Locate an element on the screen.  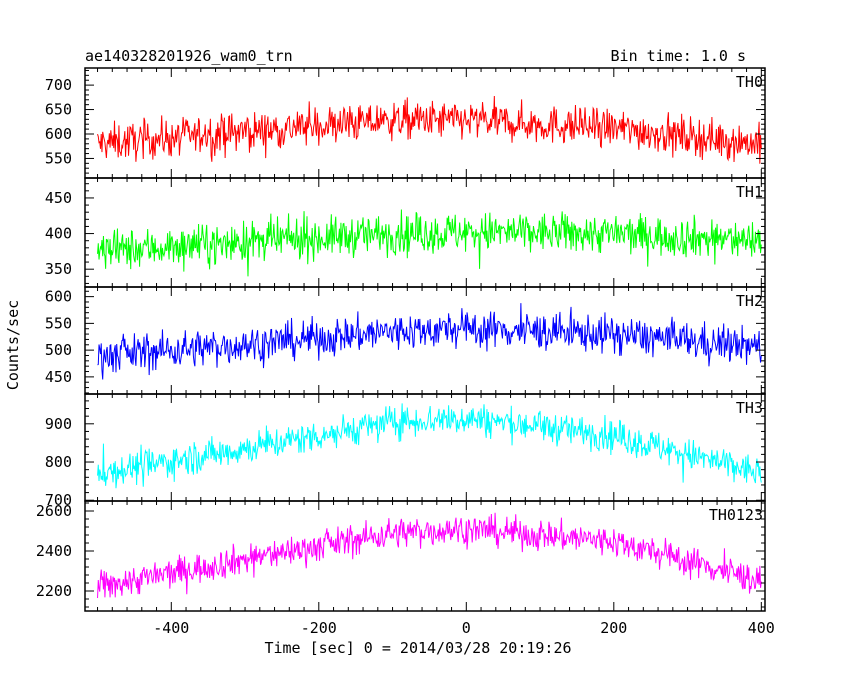
panel-label-th1: TH1 is located at coordinates (749, 192).